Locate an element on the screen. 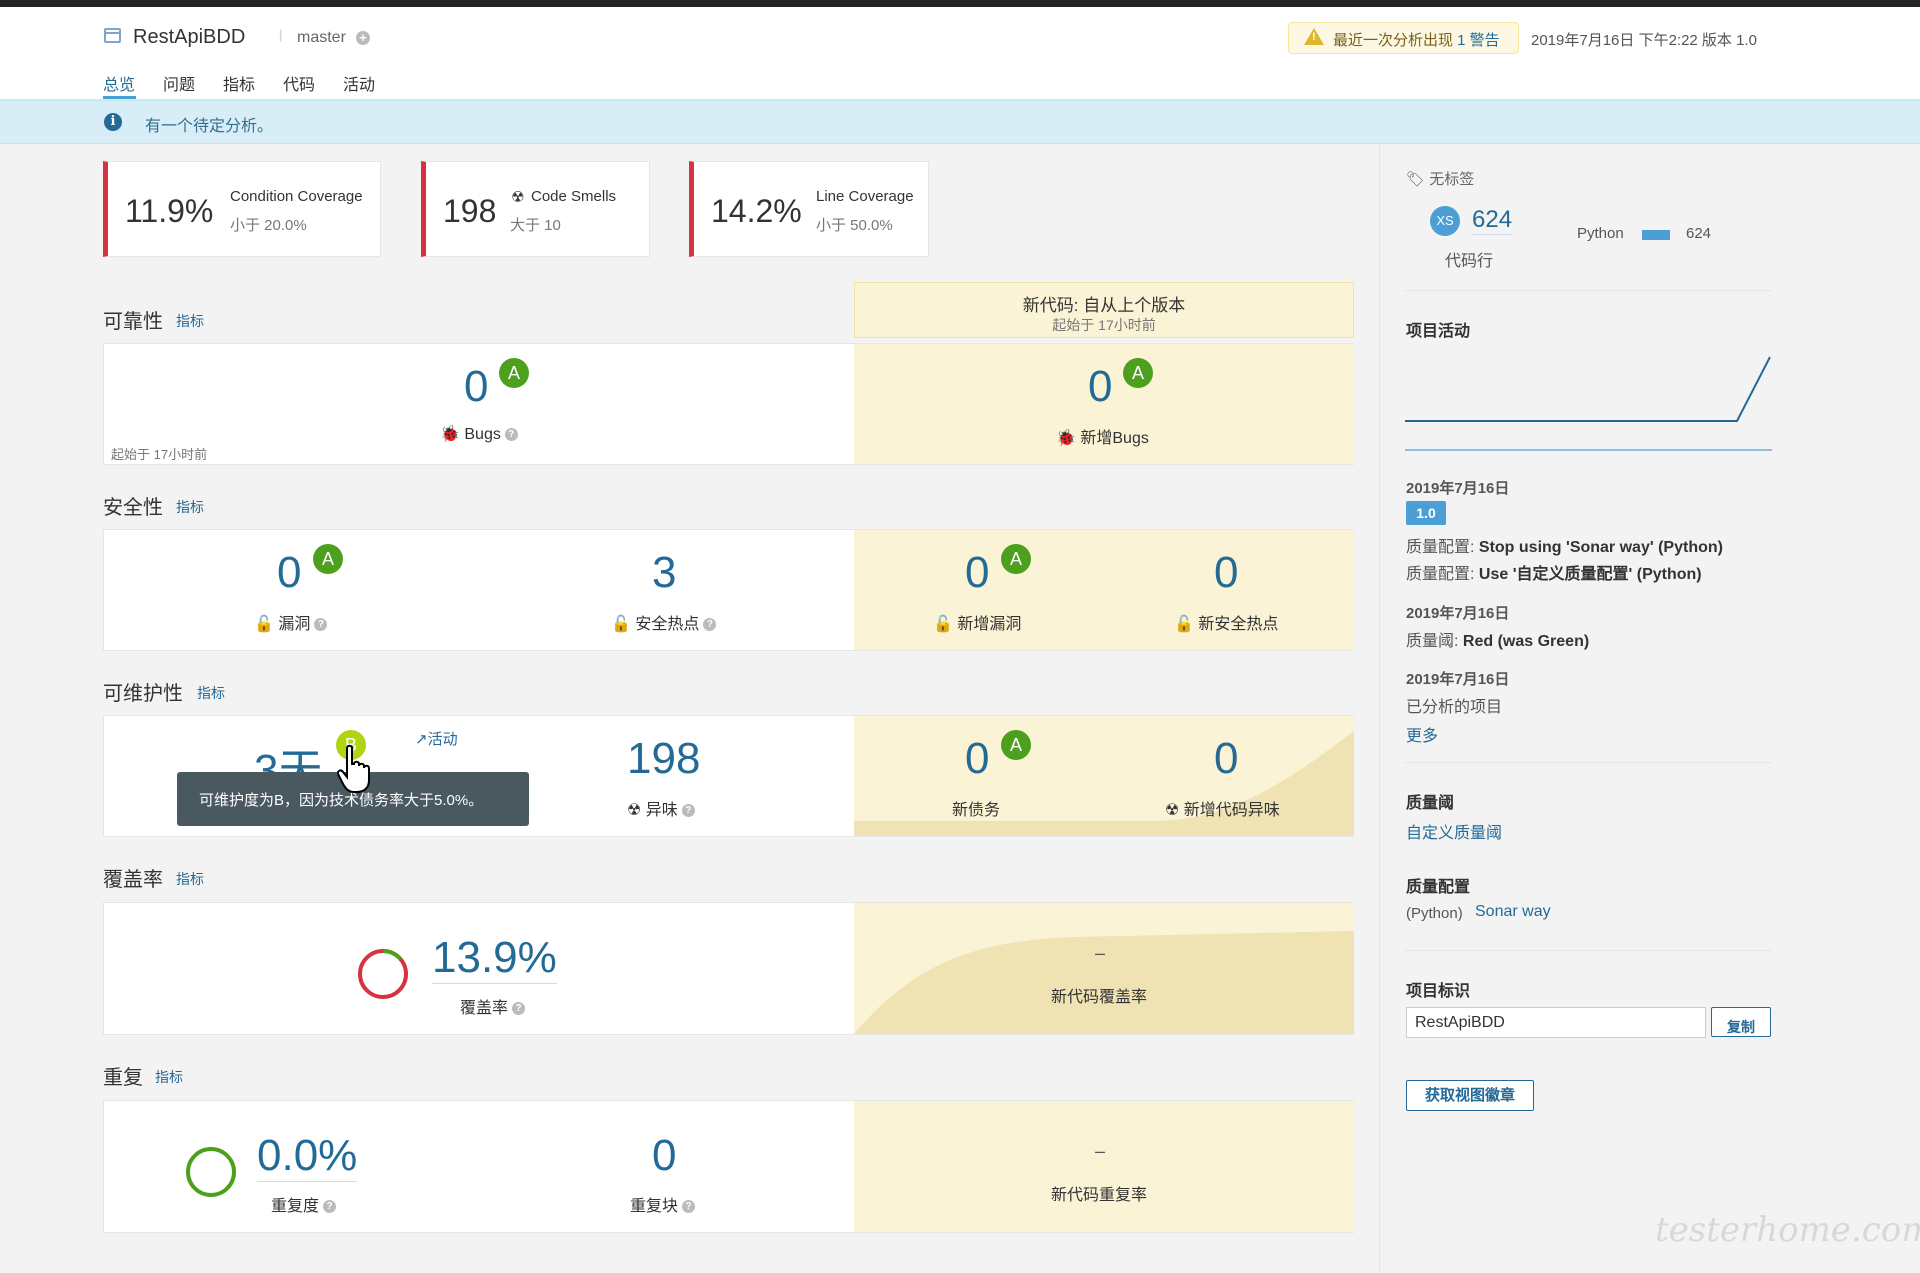 The height and width of the screenshot is (1273, 1920). info-bar is located at coordinates (960, 122).